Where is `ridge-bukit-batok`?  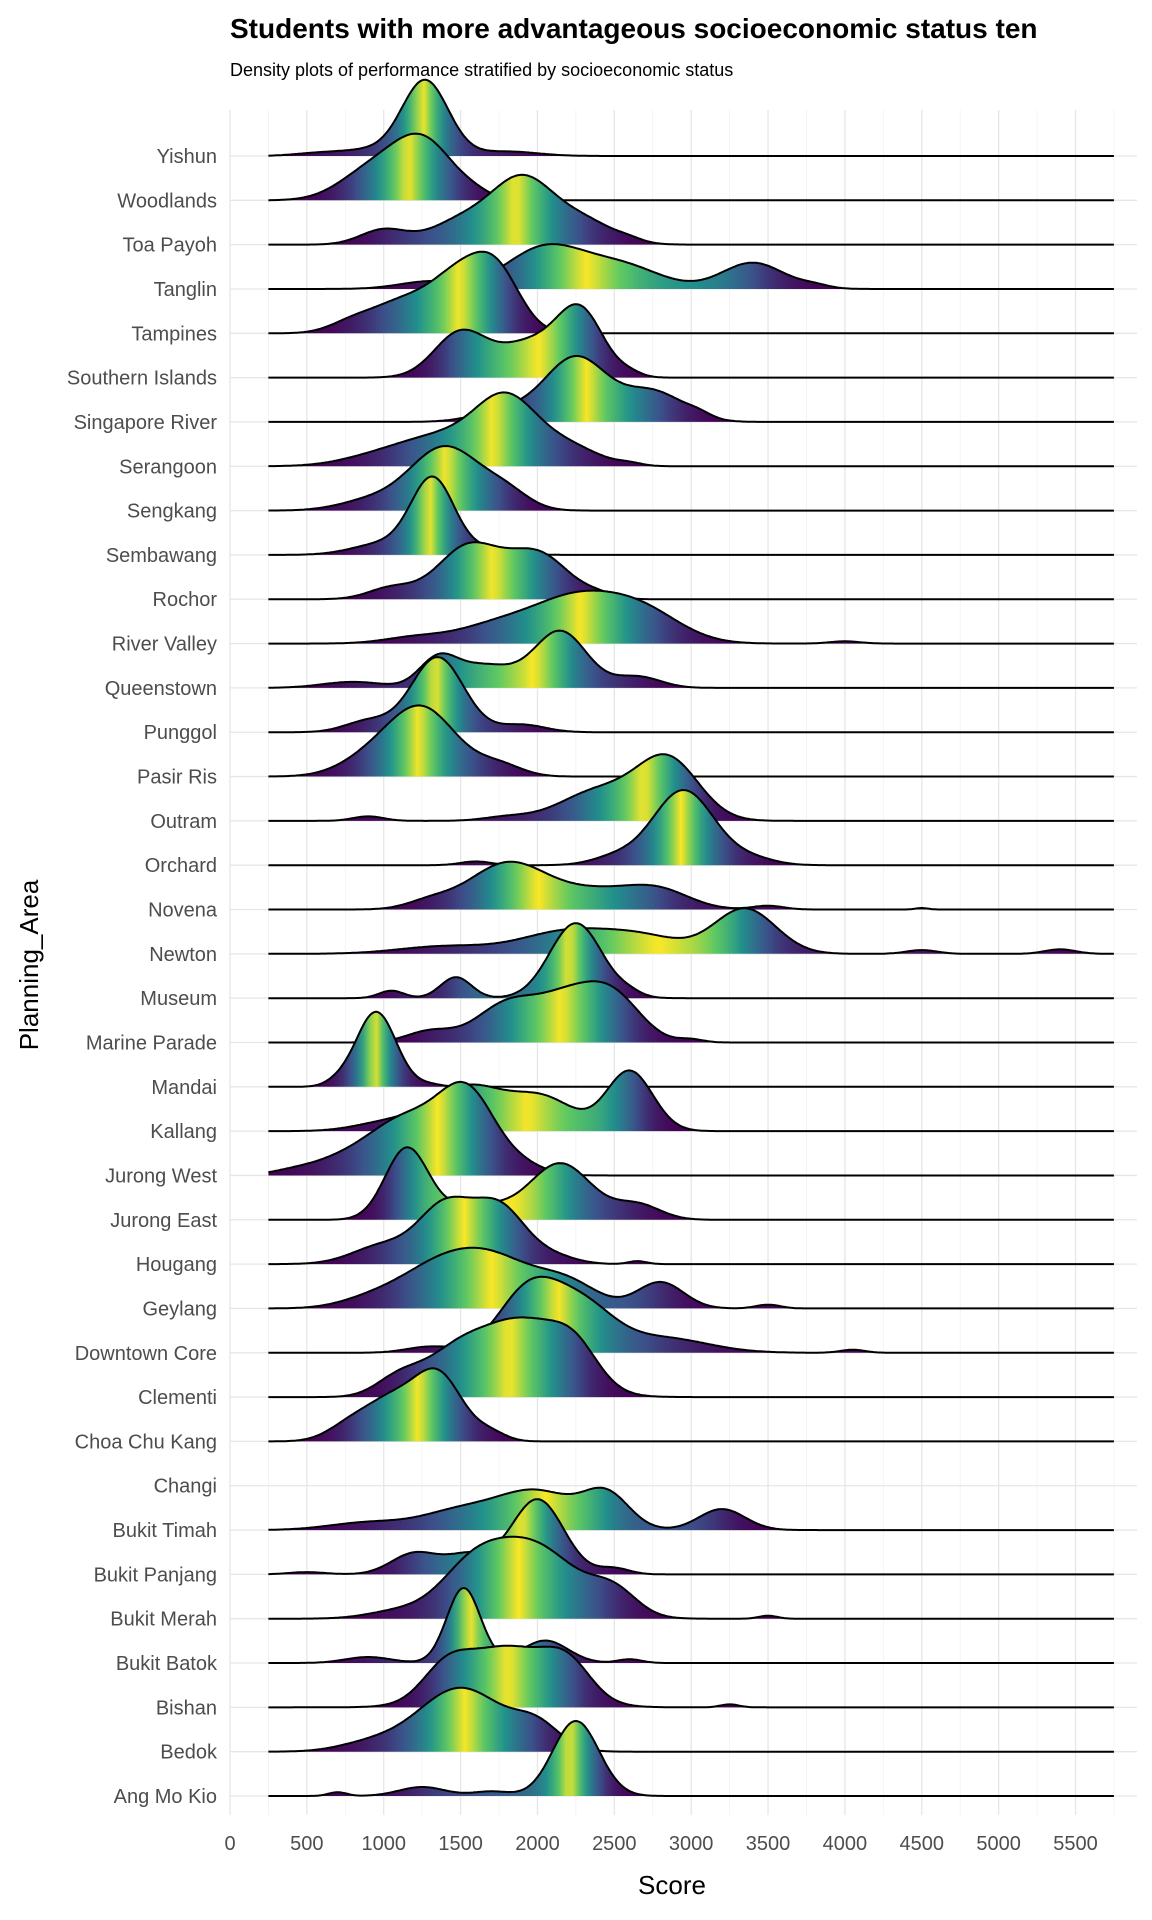
ridge-bukit-batok is located at coordinates (691, 1625).